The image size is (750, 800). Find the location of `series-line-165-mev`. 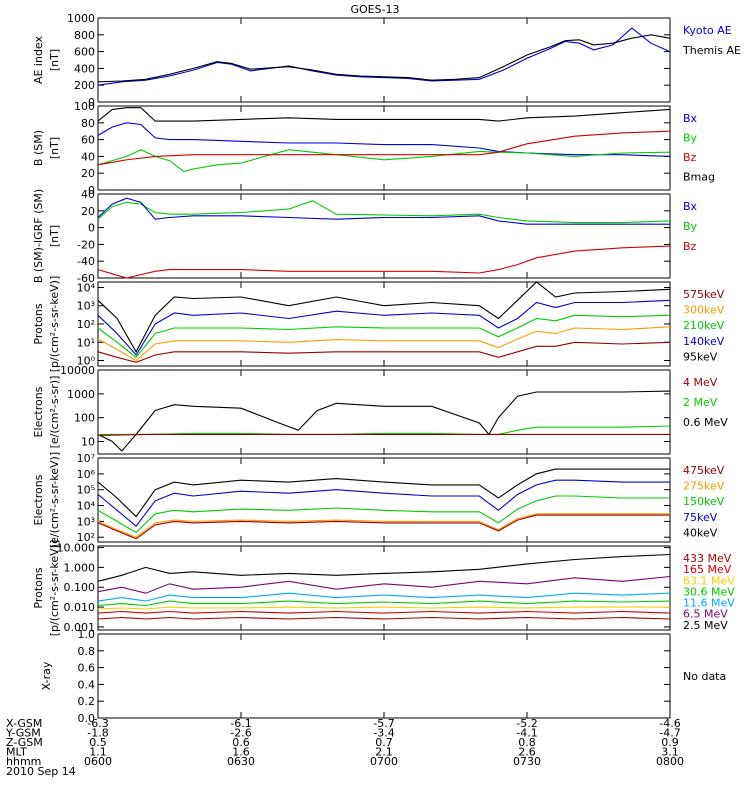

series-line-165-mev is located at coordinates (384, 612).